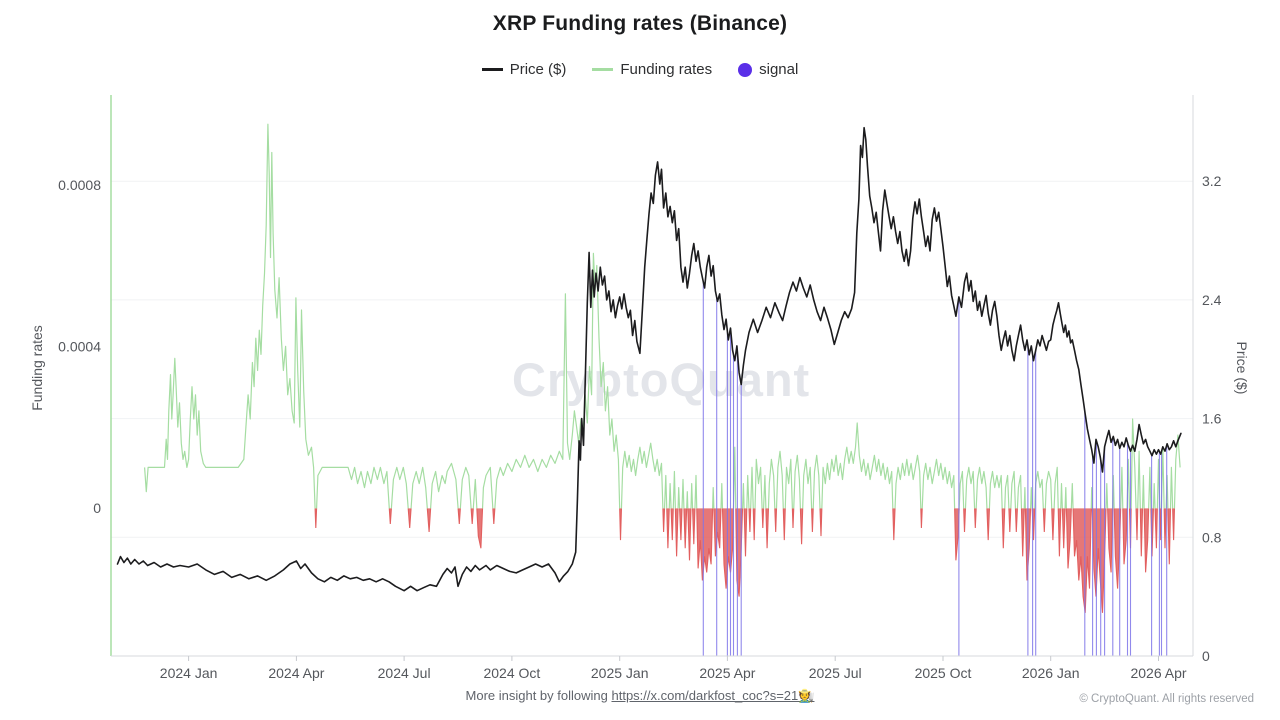  I want to click on svg-text: 2025 Jan, so click(620, 673).